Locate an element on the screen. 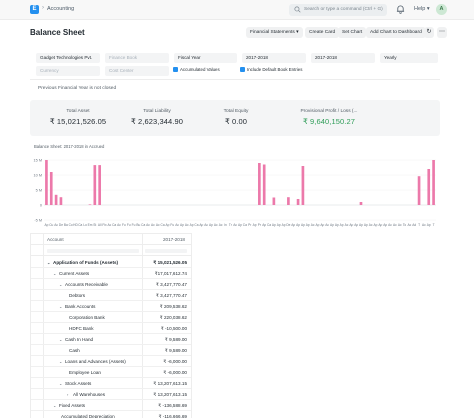  awesomebar-search: Search or type a command (Ctrl + G) is located at coordinates (338, 10).